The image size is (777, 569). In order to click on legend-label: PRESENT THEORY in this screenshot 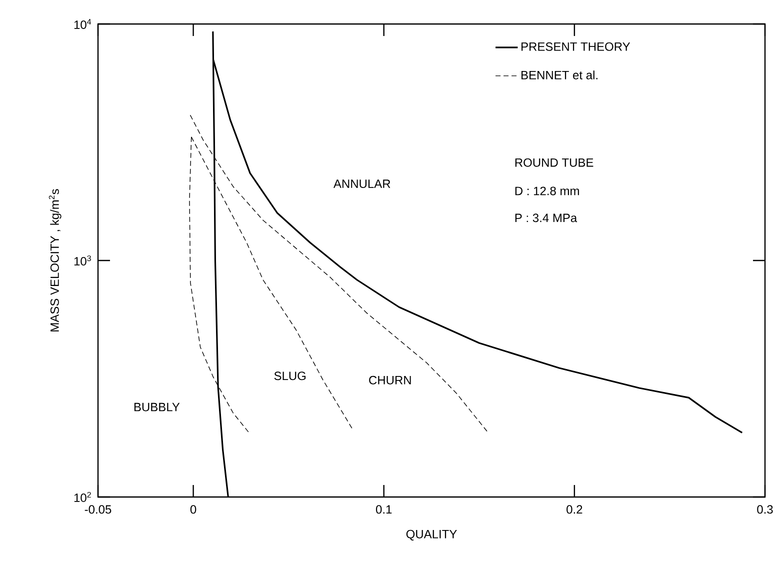, I will do `click(576, 46)`.